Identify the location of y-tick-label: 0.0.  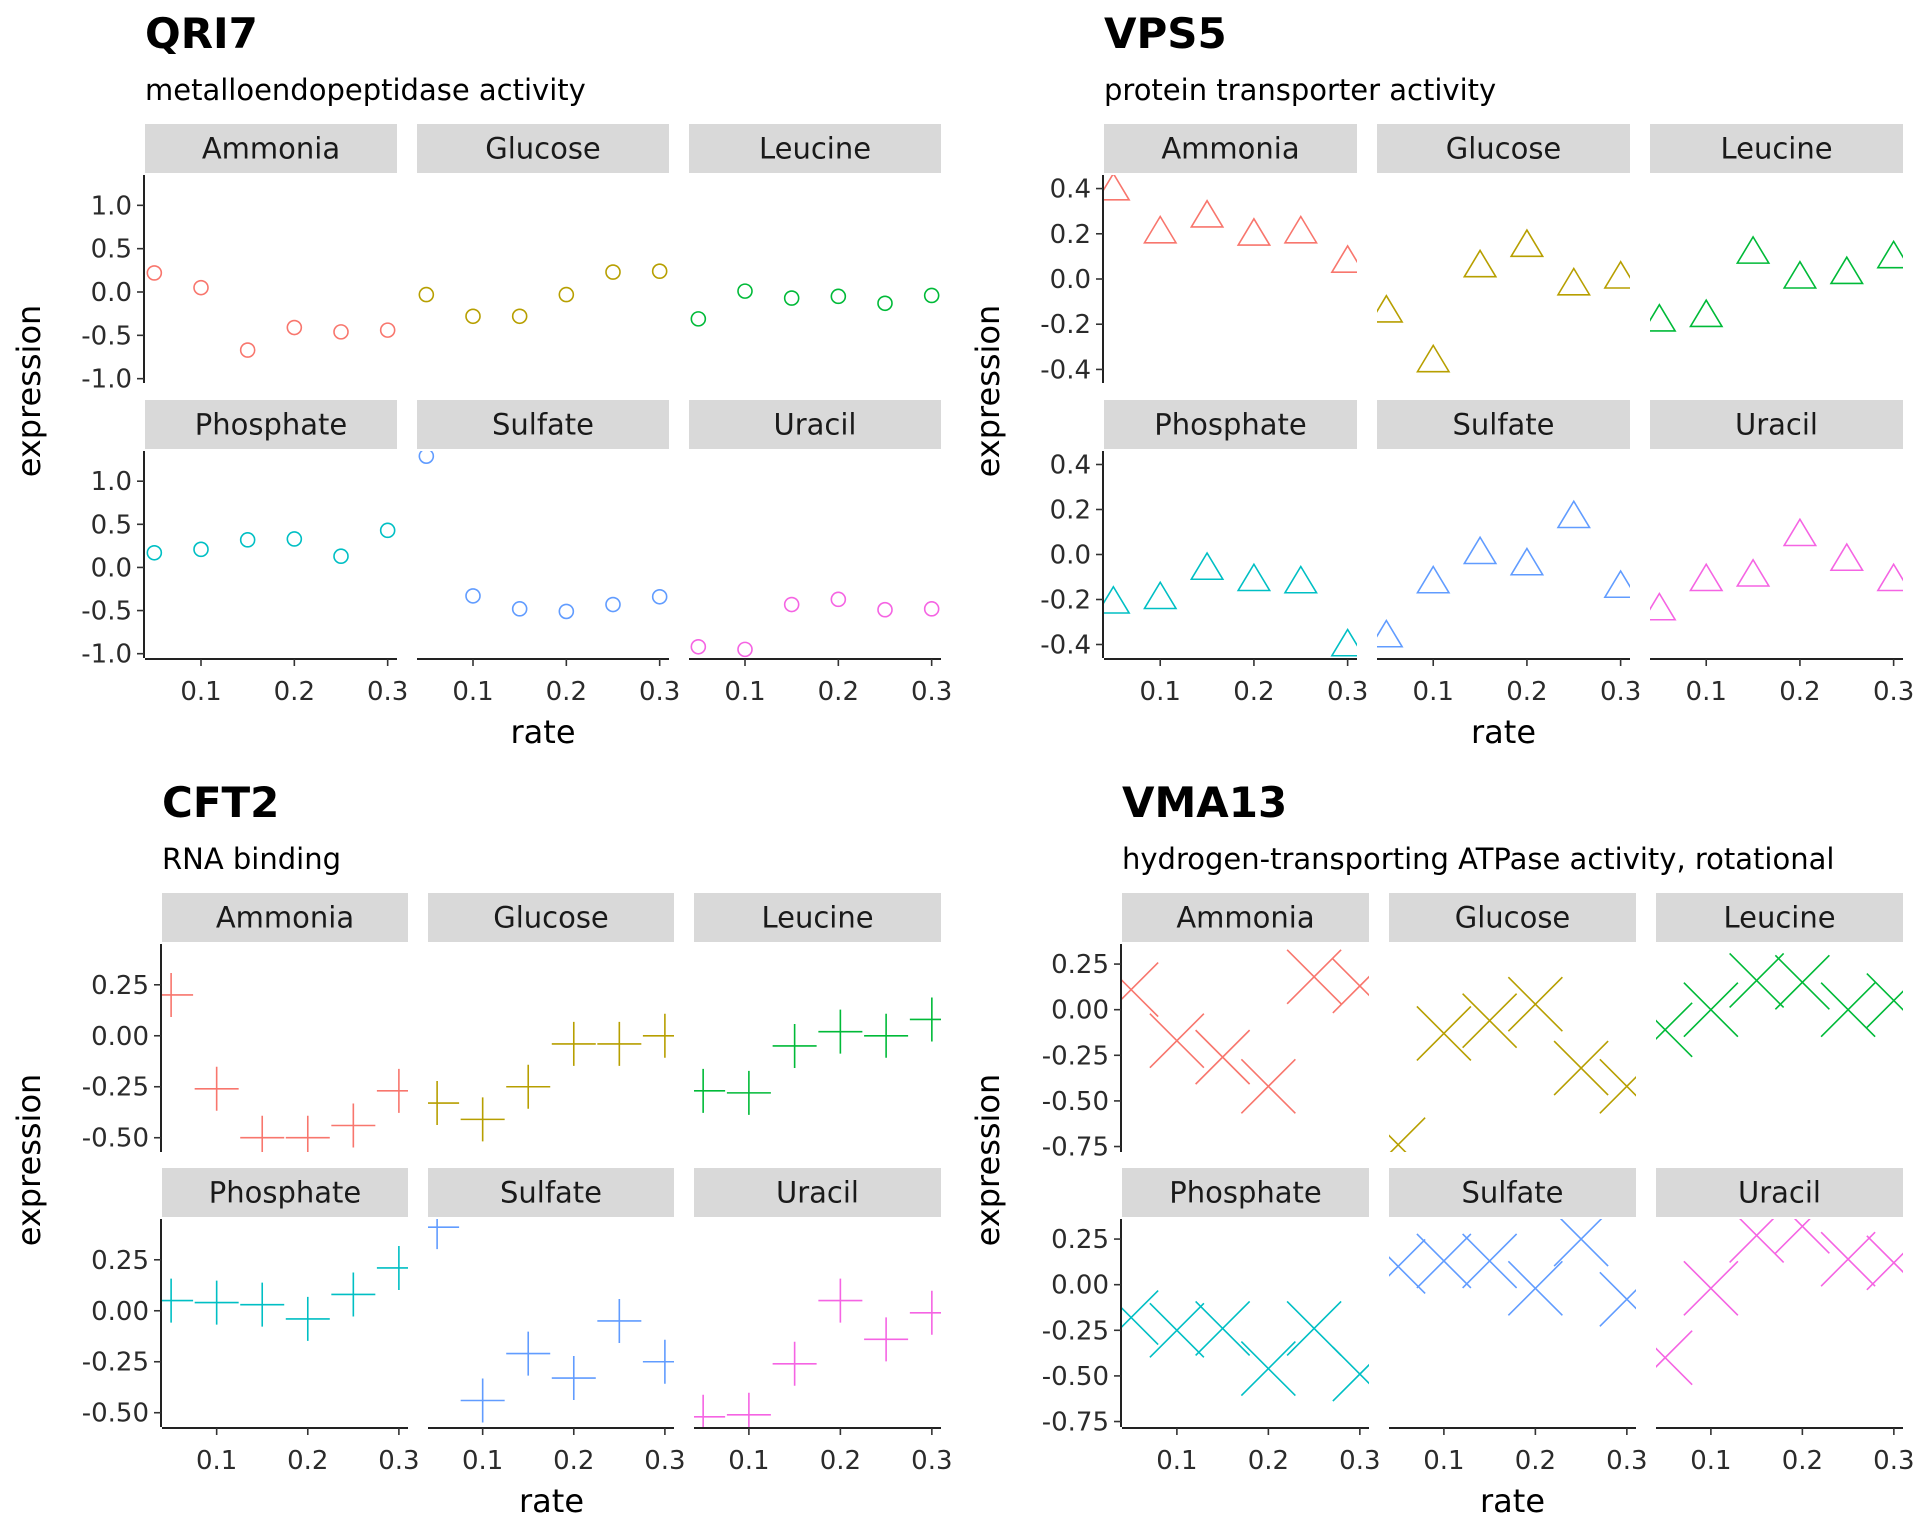
(111, 568).